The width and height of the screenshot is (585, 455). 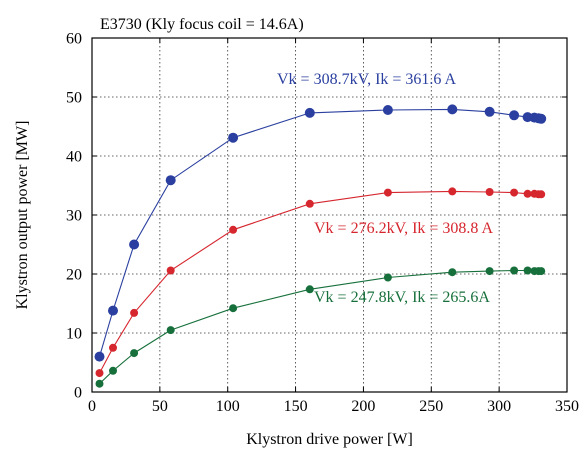 What do you see at coordinates (329, 439) in the screenshot?
I see `x-axis-label: Klystron drive power [W]` at bounding box center [329, 439].